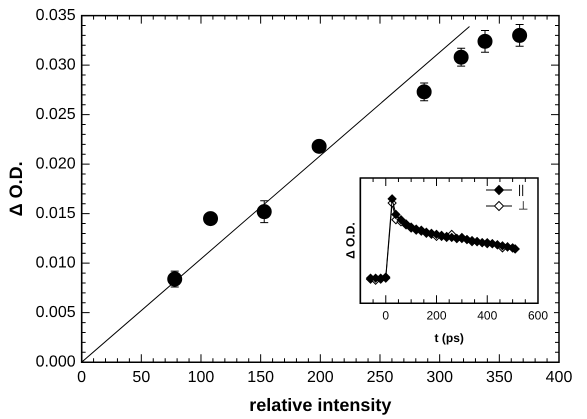 This screenshot has width=587, height=419. Describe the element at coordinates (499, 377) in the screenshot. I see `x-tick-label: 350` at that location.